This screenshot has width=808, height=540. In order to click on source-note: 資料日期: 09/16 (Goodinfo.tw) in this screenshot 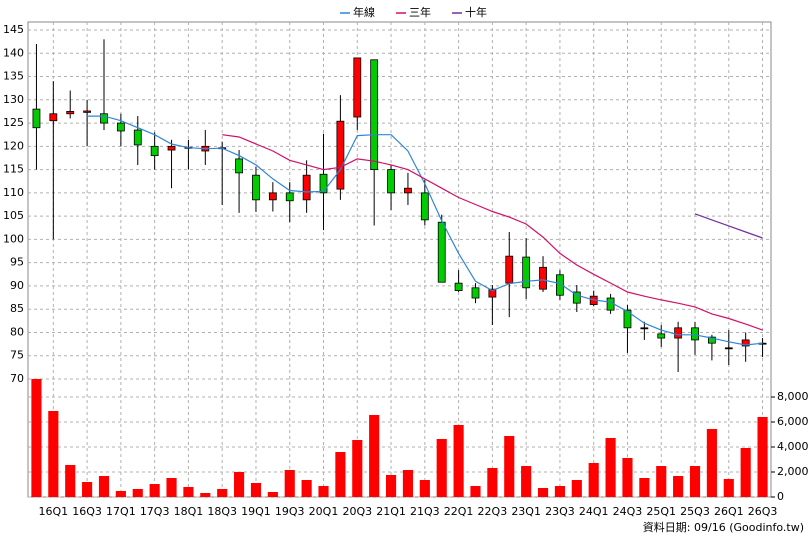, I will do `click(723, 527)`.